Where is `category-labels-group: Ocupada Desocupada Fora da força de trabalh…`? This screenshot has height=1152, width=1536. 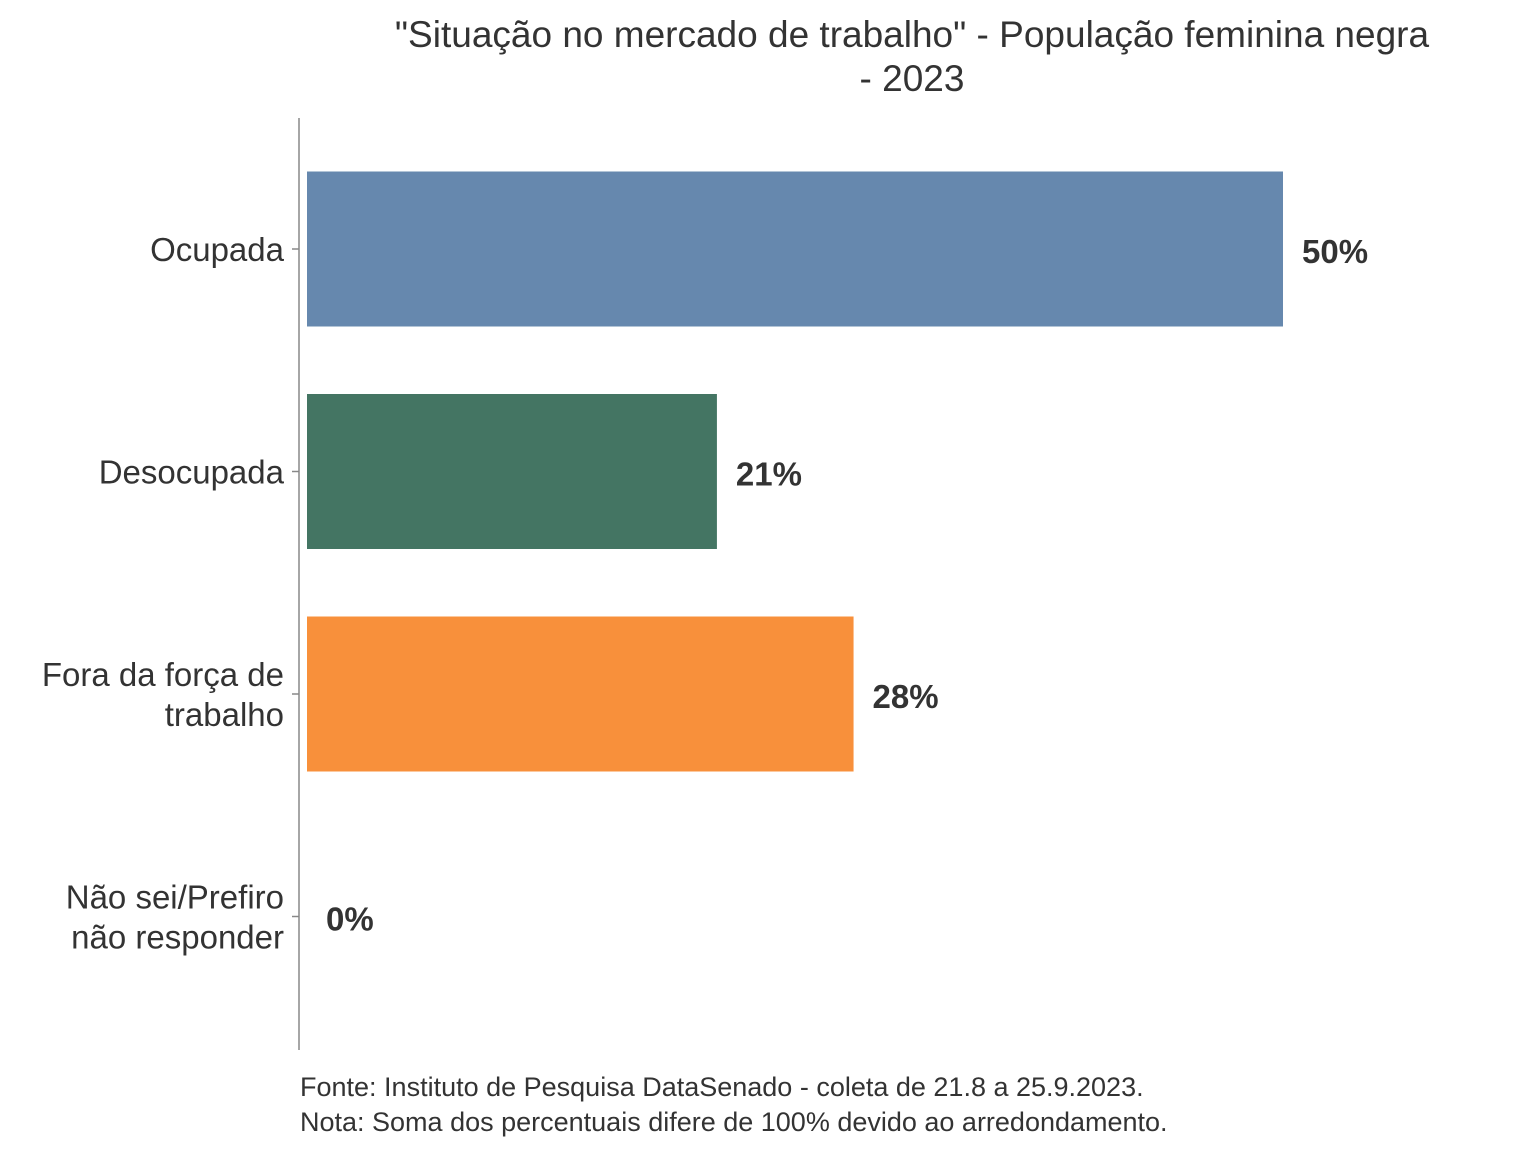
category-labels-group: Ocupada Desocupada Fora da força de trabalh… is located at coordinates (163, 593).